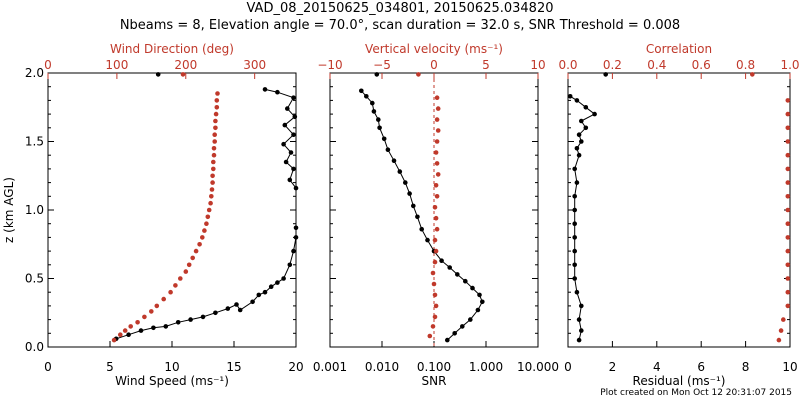  Describe the element at coordinates (9, 210) in the screenshot. I see `y-axis-label: z (km AGL)` at that location.